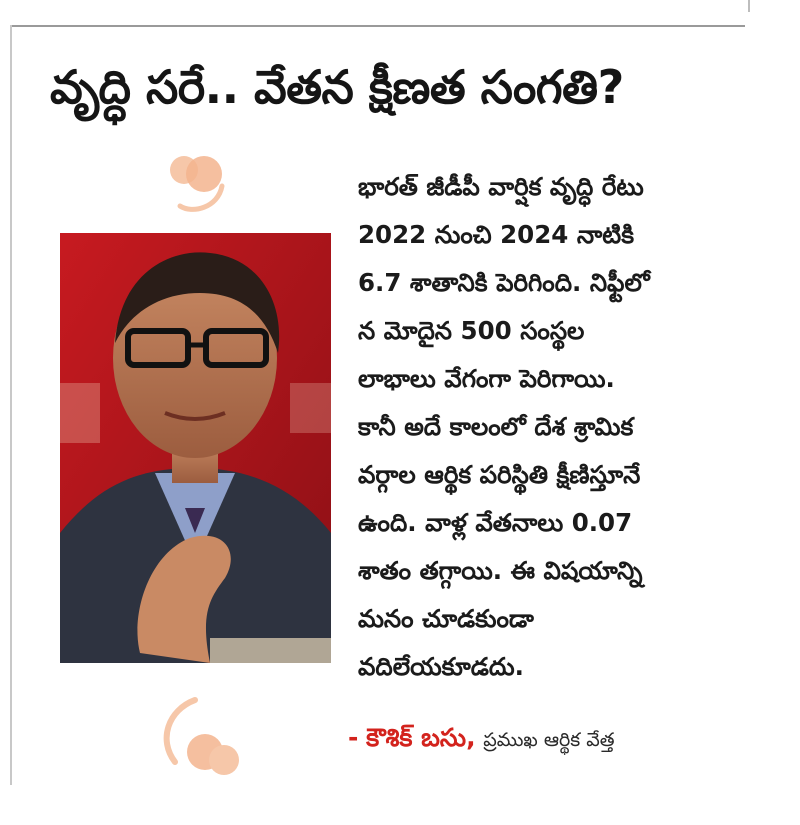  Describe the element at coordinates (446, 618) in the screenshot. I see `body-line: మనం చూడకుండా` at that location.